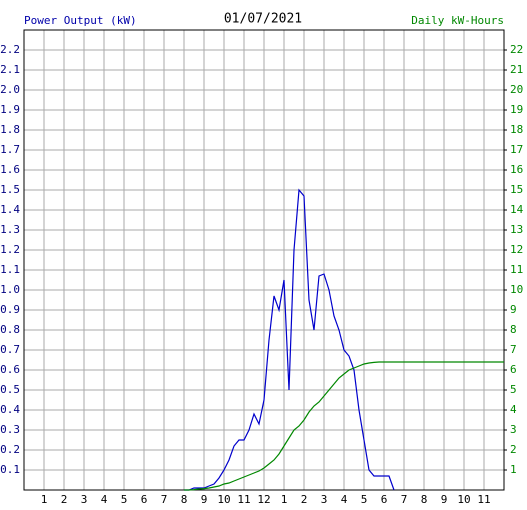  I want to click on y-tick-label: 2.2, so click(10, 49).